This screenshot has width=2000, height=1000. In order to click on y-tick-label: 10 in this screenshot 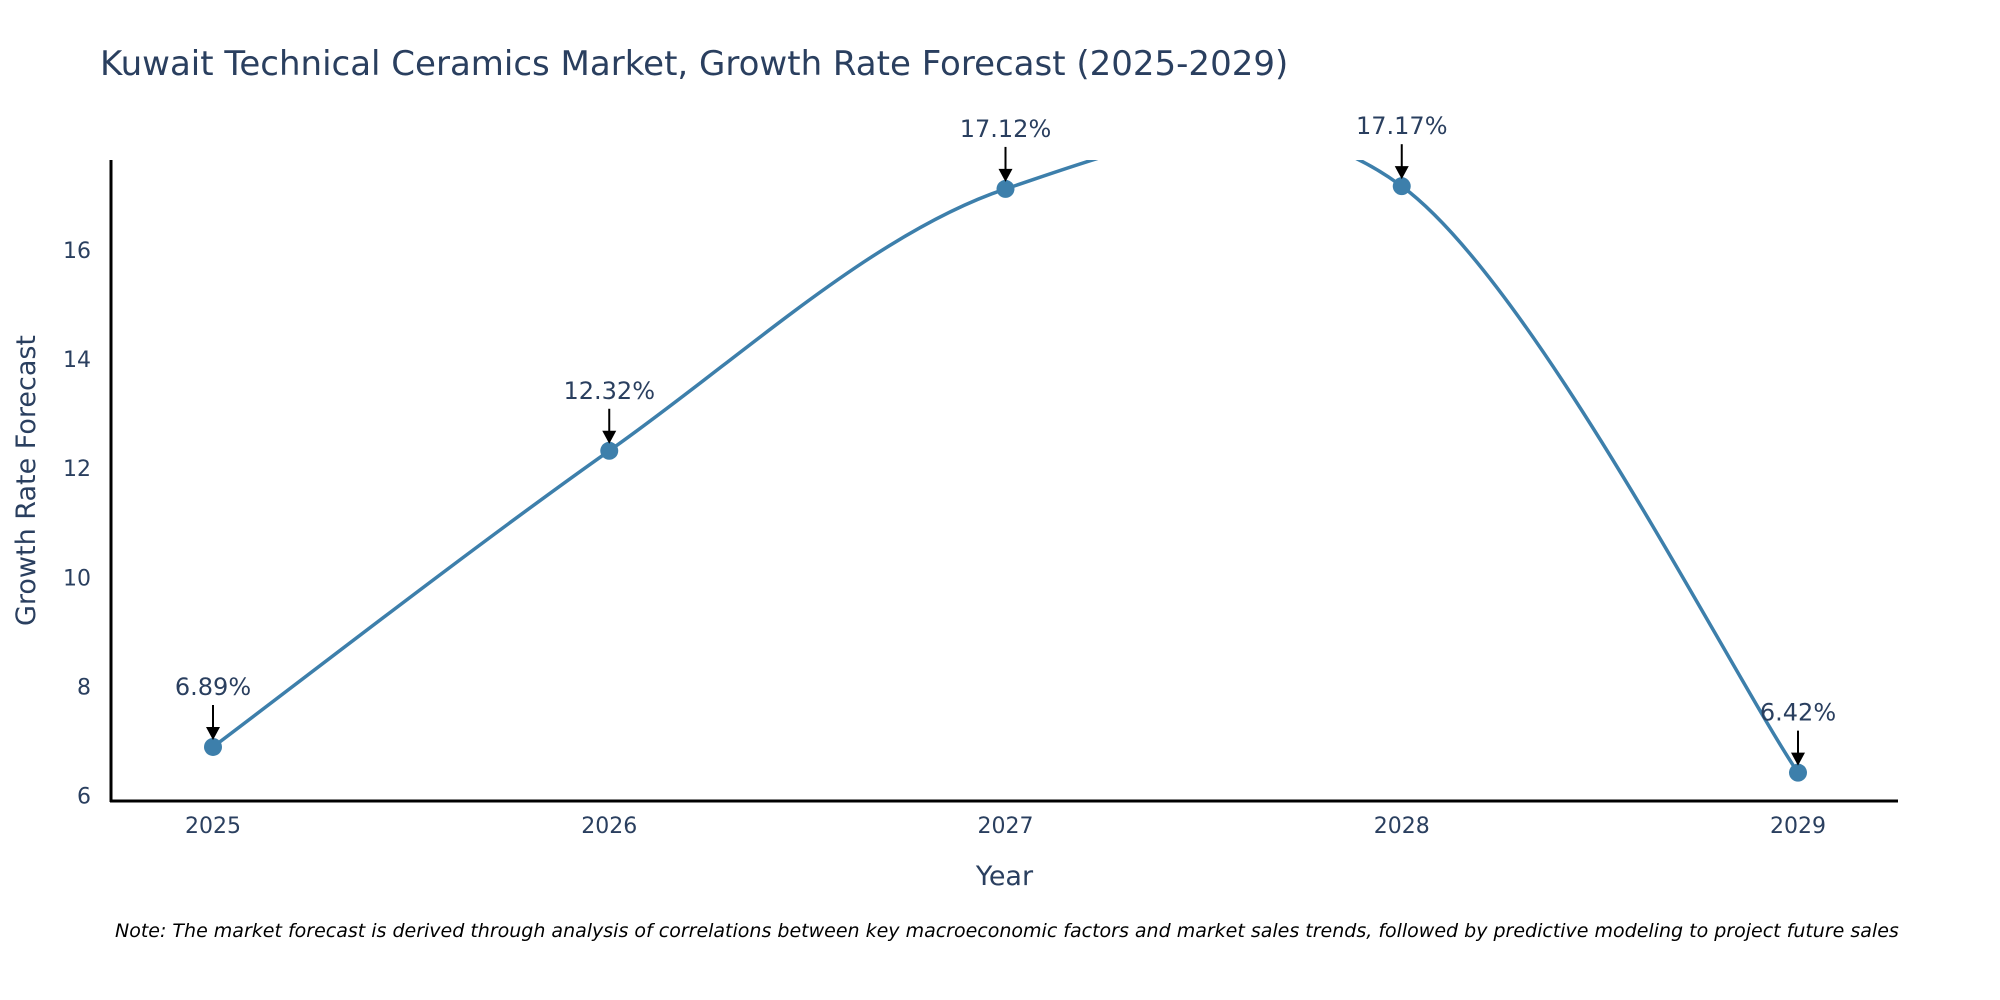, I will do `click(77, 578)`.